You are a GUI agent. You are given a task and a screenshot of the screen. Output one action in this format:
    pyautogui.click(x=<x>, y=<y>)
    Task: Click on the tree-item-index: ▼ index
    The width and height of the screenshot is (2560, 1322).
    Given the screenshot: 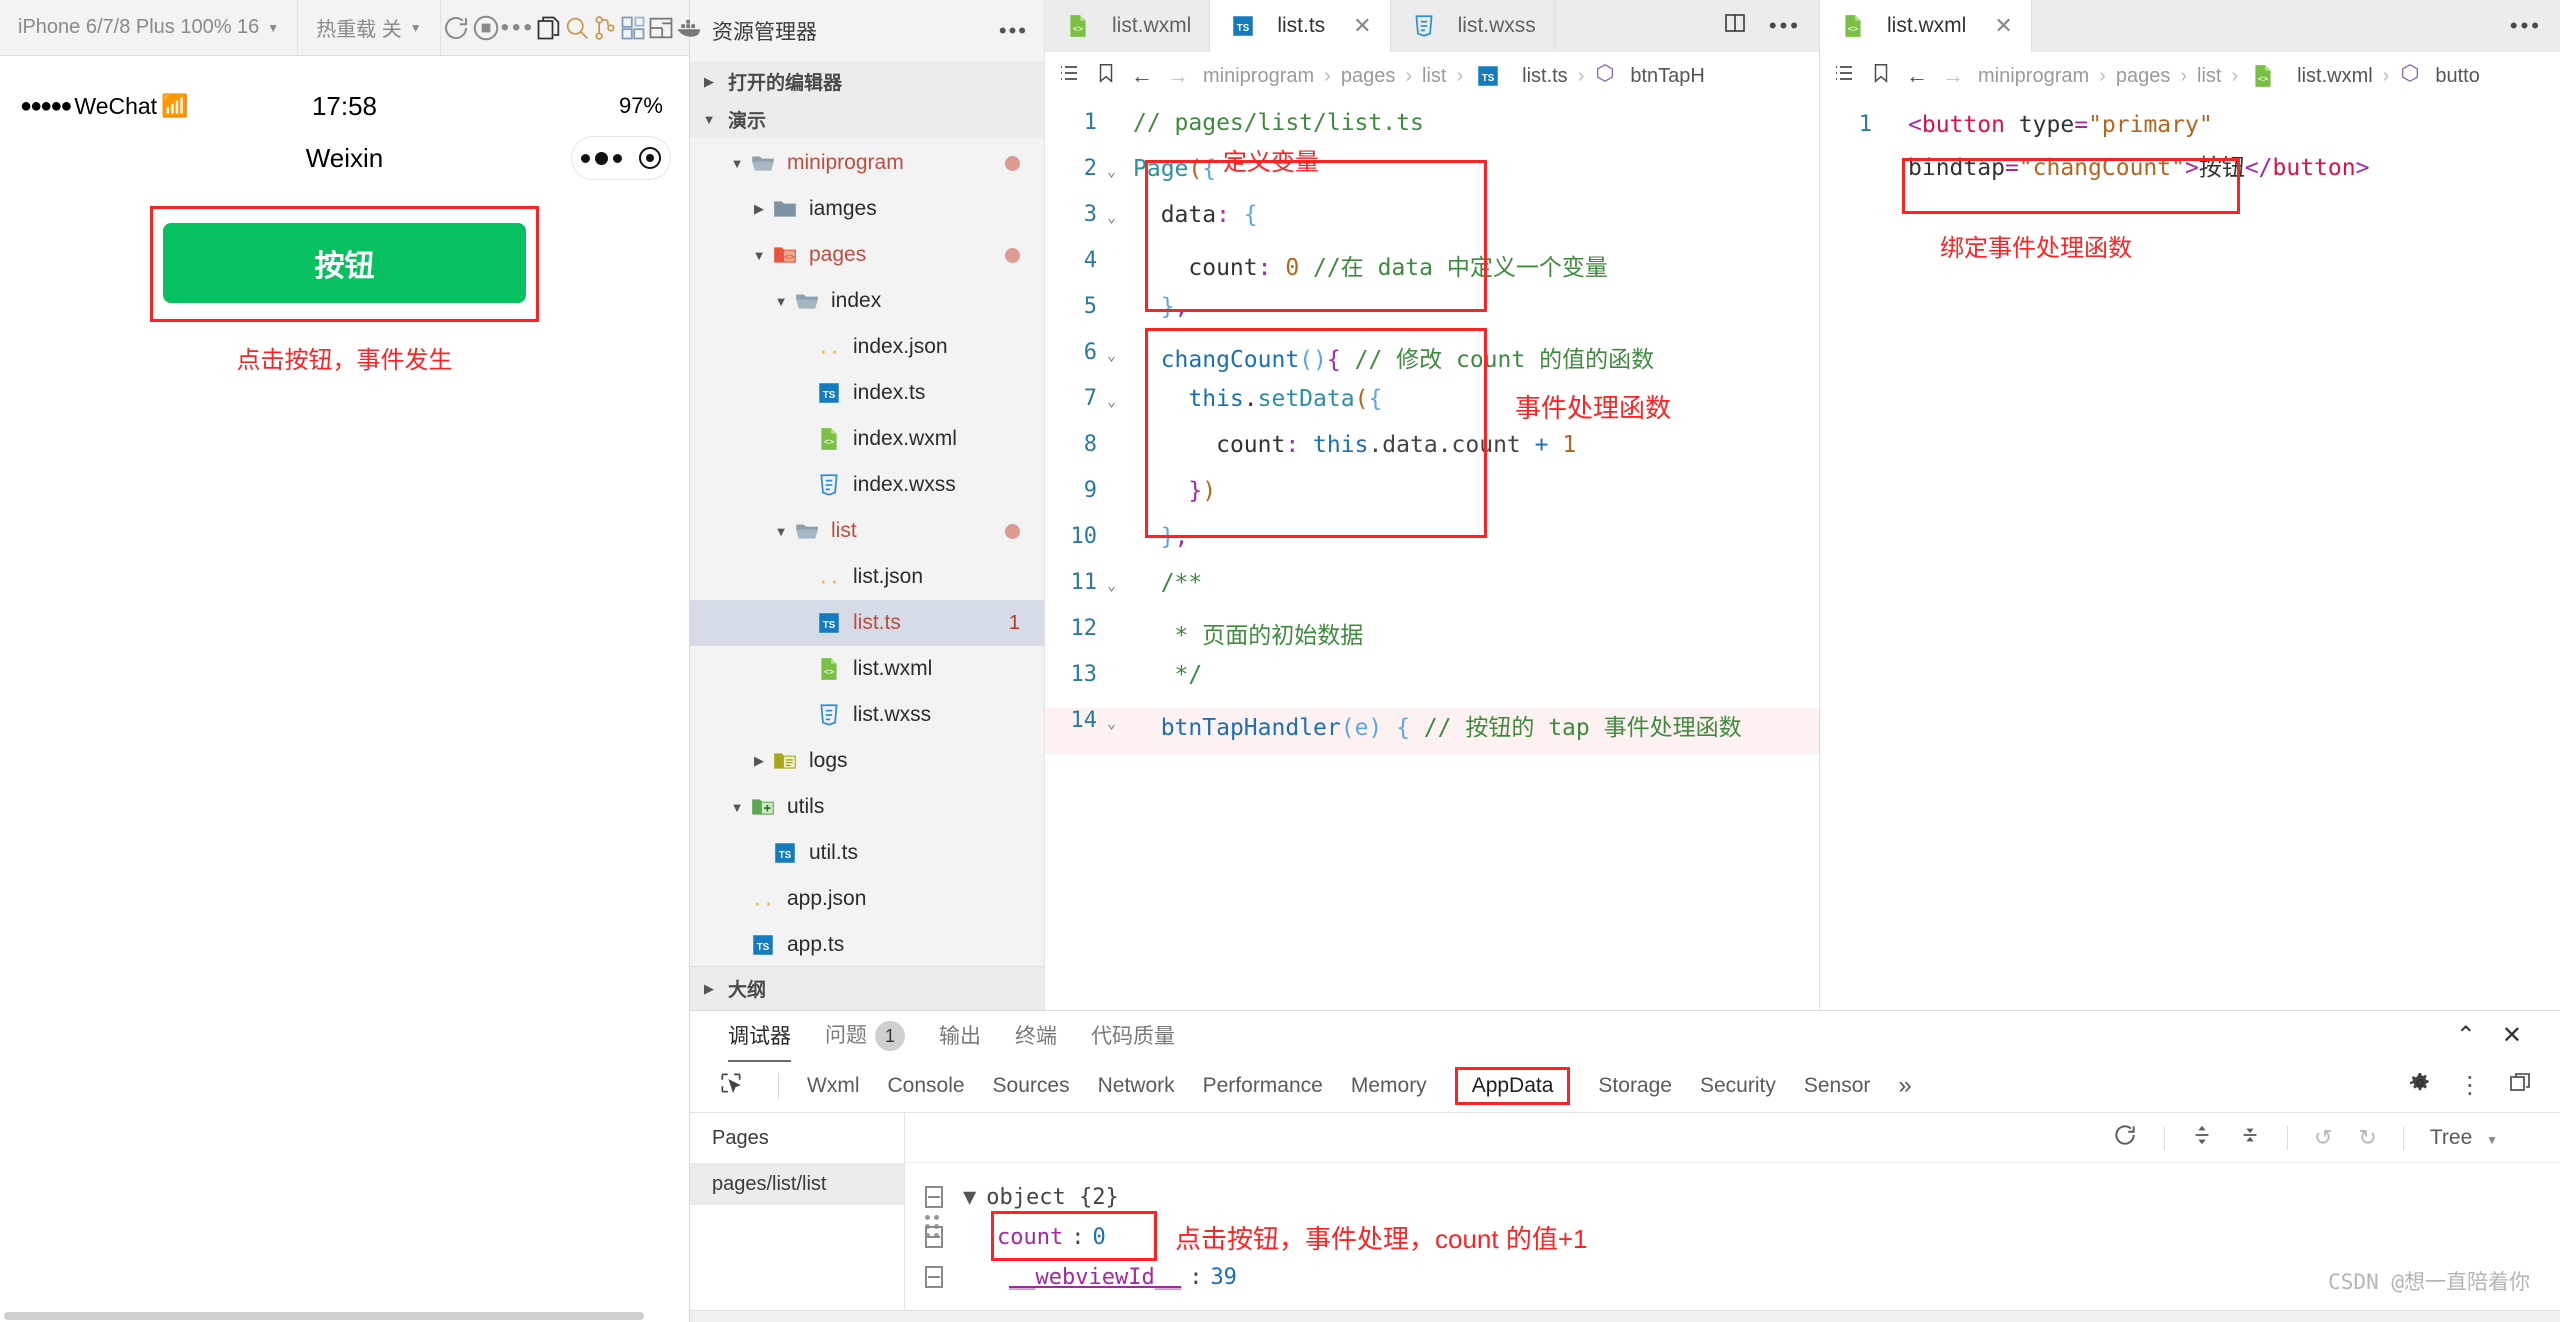 What is the action you would take?
    pyautogui.click(x=867, y=301)
    